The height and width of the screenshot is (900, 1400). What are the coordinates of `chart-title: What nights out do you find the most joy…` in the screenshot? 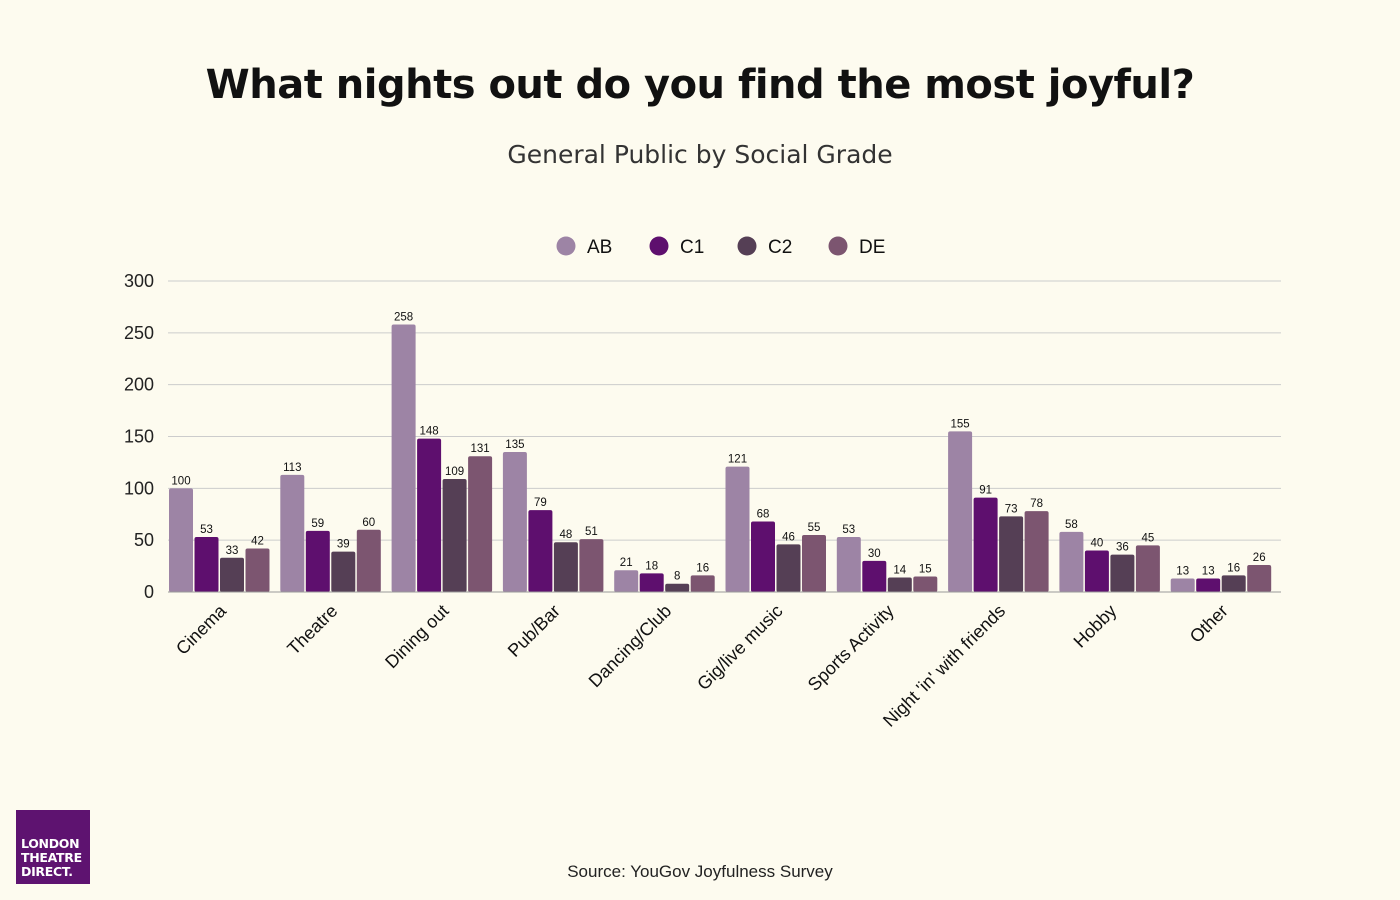 It's located at (700, 85).